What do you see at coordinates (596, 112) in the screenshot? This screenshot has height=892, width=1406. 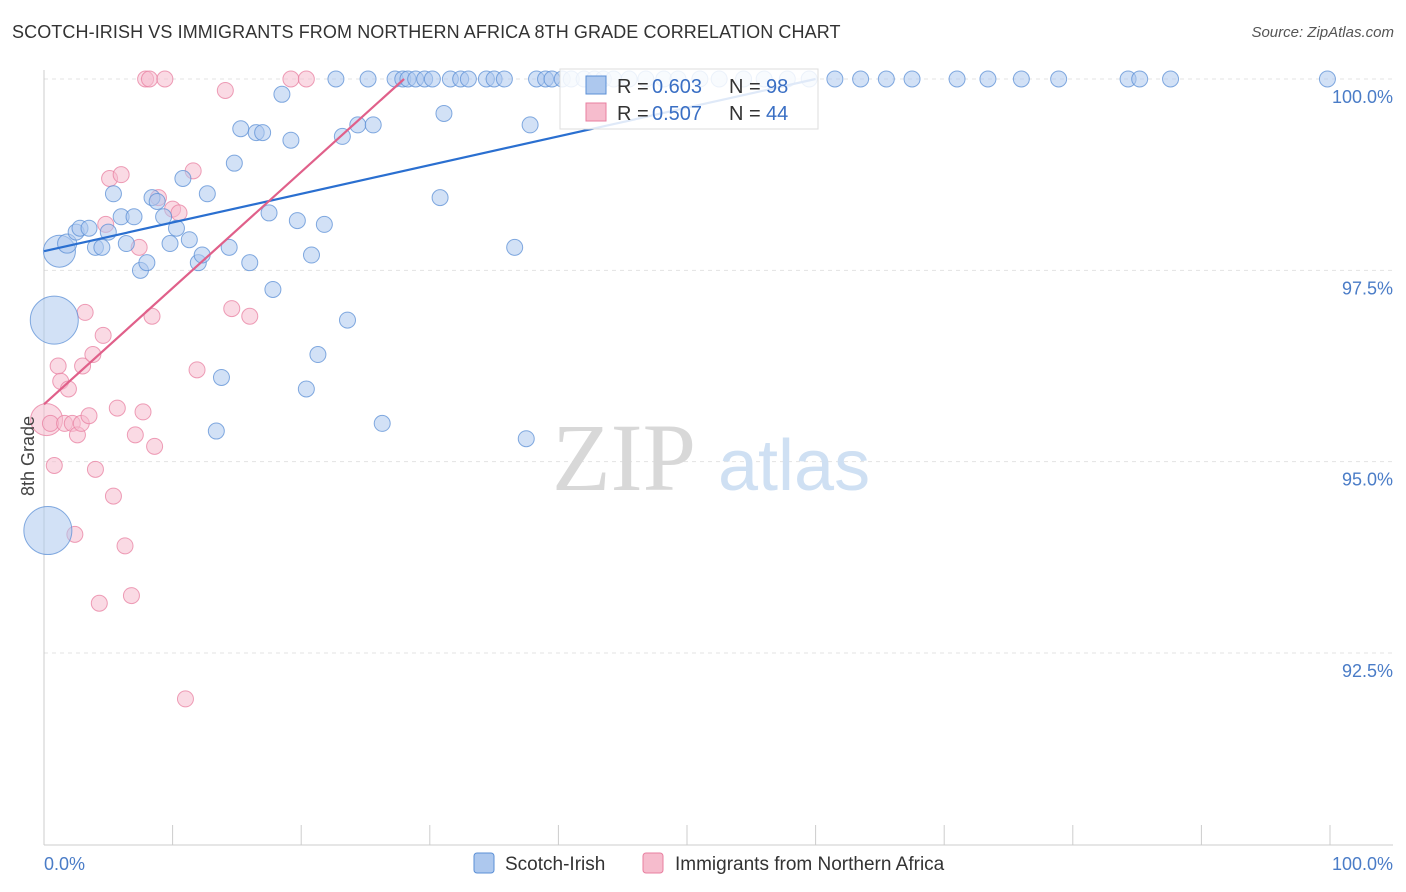 I see `legend-swatch-pink` at bounding box center [596, 112].